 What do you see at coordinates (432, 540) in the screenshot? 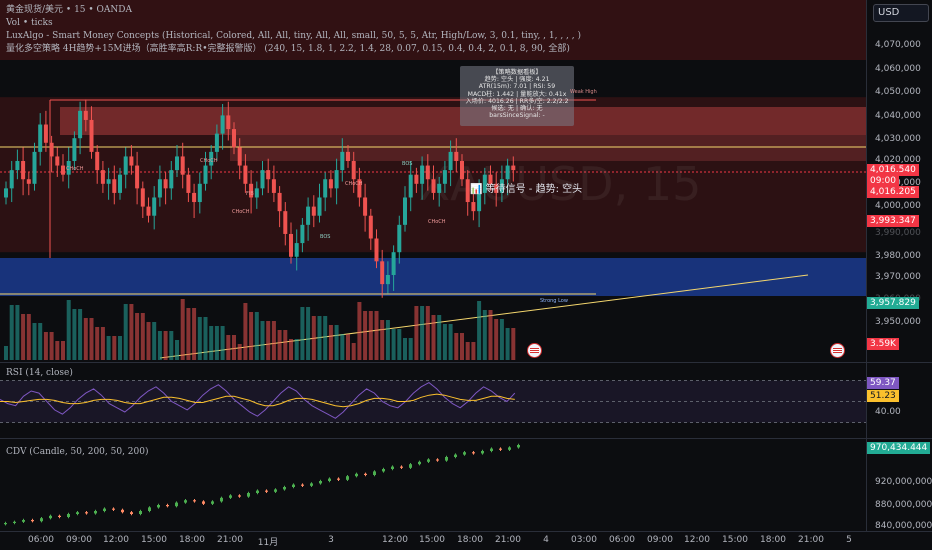
I see `time-tick: 15:00` at bounding box center [432, 540].